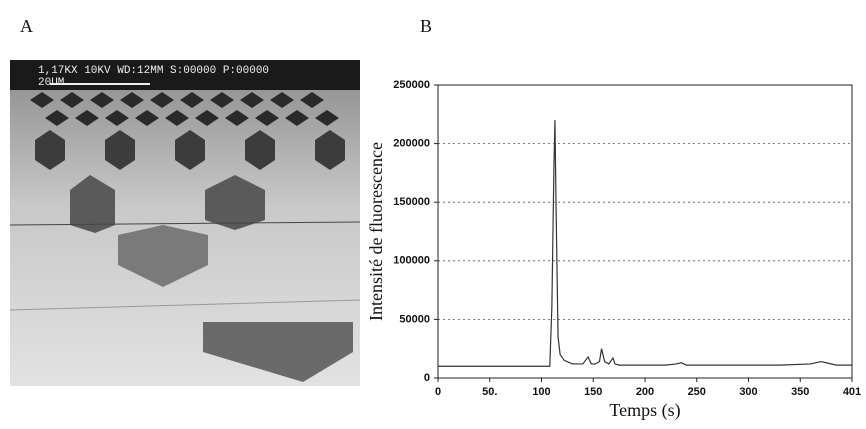 The height and width of the screenshot is (429, 866). I want to click on y-tick-label: 250000, so click(411, 85).